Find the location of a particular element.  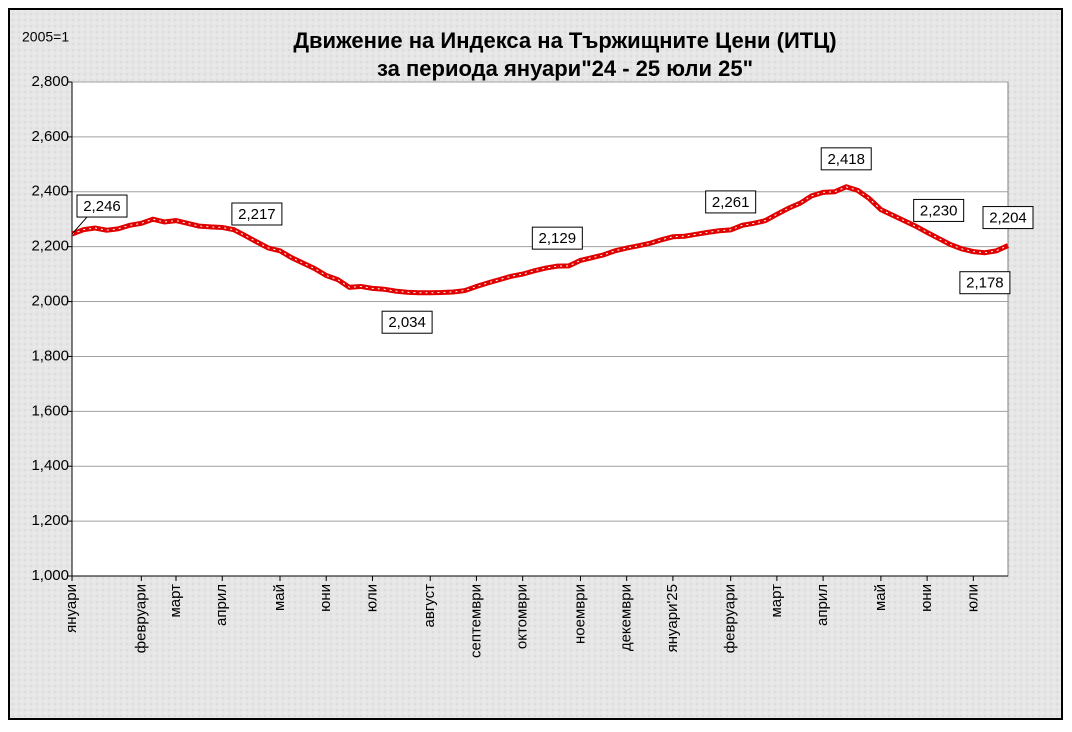

series-line-highlight is located at coordinates (540, 240).